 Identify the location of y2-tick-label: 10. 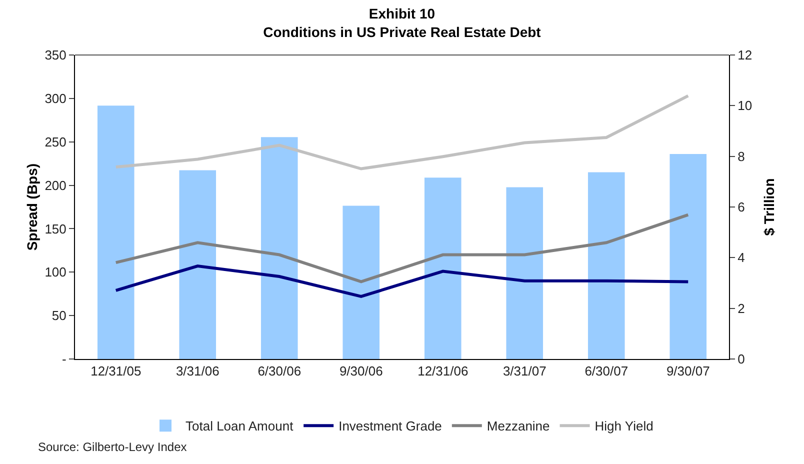
(745, 106).